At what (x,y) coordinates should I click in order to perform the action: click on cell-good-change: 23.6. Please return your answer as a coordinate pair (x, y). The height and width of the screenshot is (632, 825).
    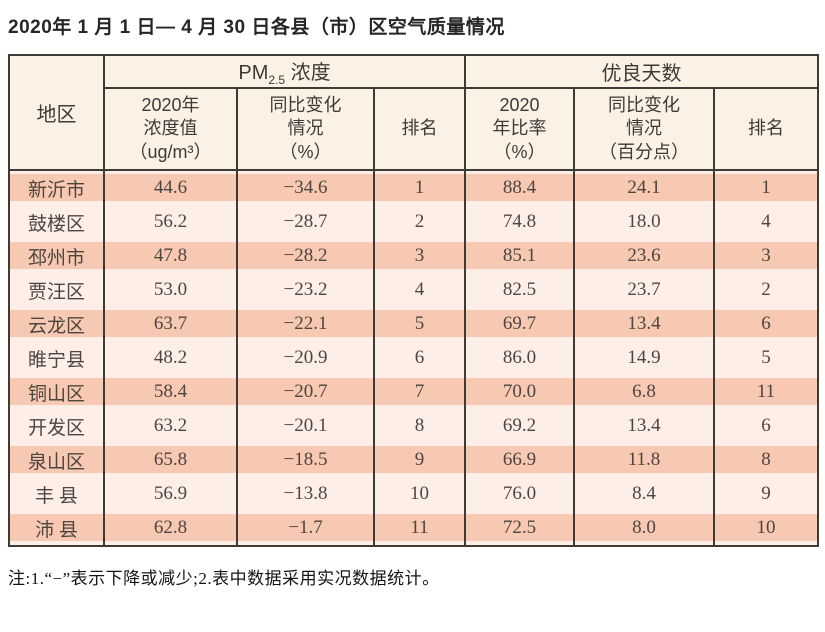
    Looking at the image, I should click on (644, 256).